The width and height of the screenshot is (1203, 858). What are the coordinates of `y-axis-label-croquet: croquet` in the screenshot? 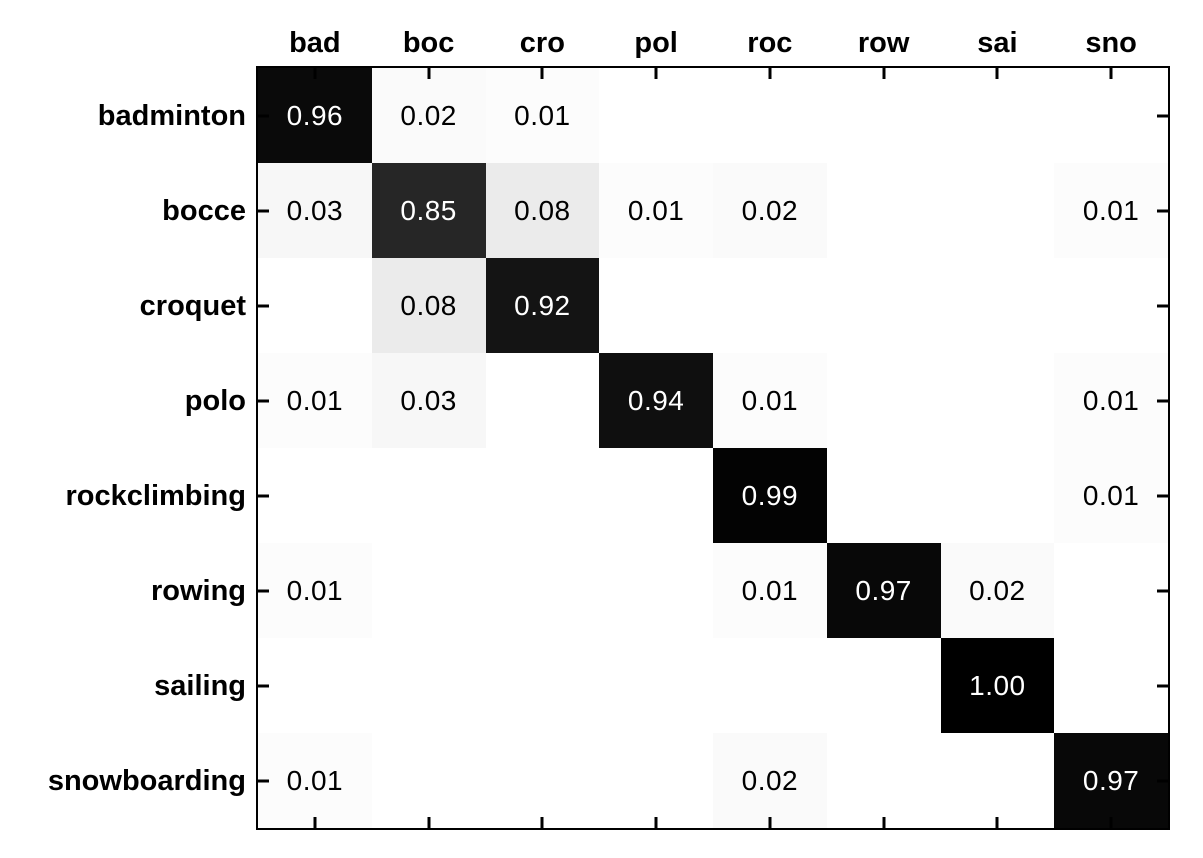 It's located at (192, 305).